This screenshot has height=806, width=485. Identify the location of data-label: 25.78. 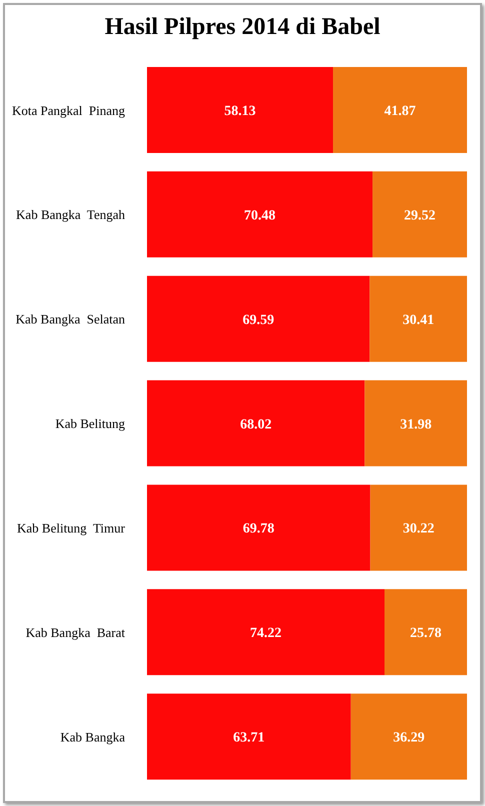
(426, 634).